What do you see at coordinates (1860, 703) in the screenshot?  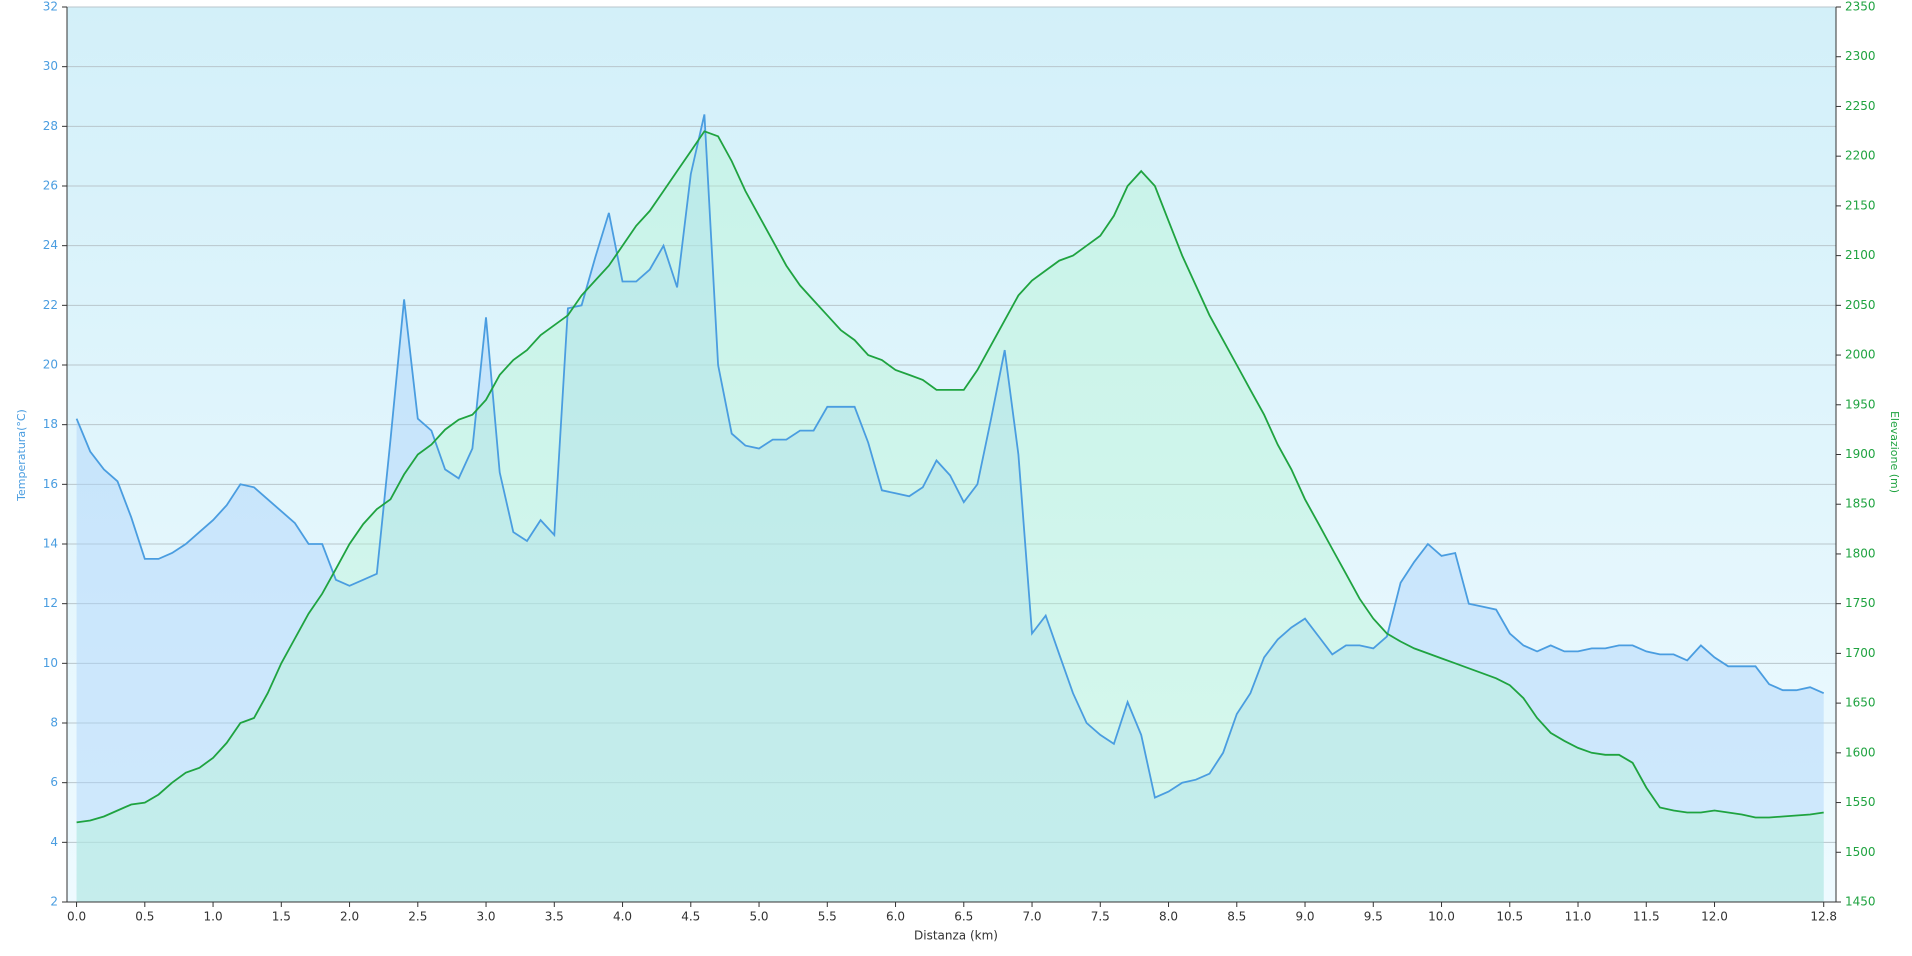 I see `y2-tick-label: 1650` at bounding box center [1860, 703].